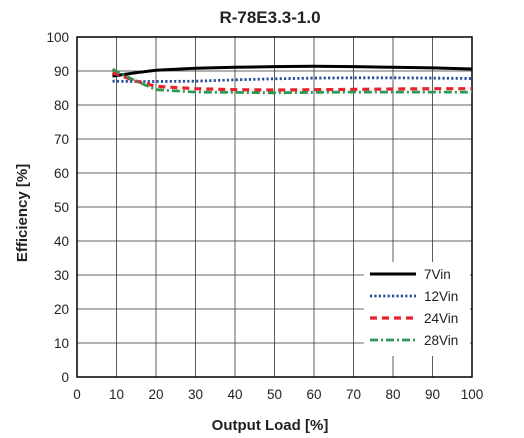 The width and height of the screenshot is (524, 438). I want to click on y-tick-label: 80, so click(61, 105).